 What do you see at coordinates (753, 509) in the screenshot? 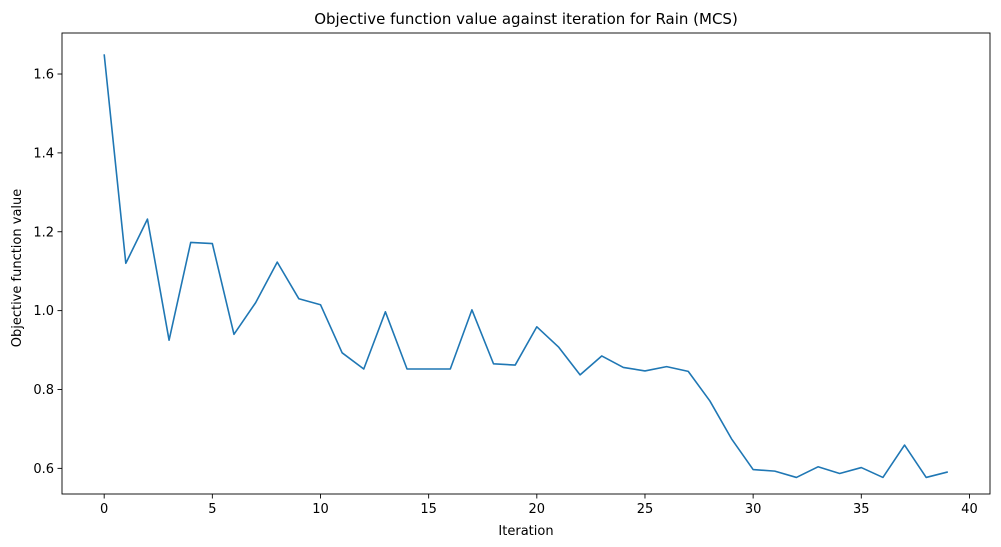
I see `x-tick-label: 30` at bounding box center [753, 509].